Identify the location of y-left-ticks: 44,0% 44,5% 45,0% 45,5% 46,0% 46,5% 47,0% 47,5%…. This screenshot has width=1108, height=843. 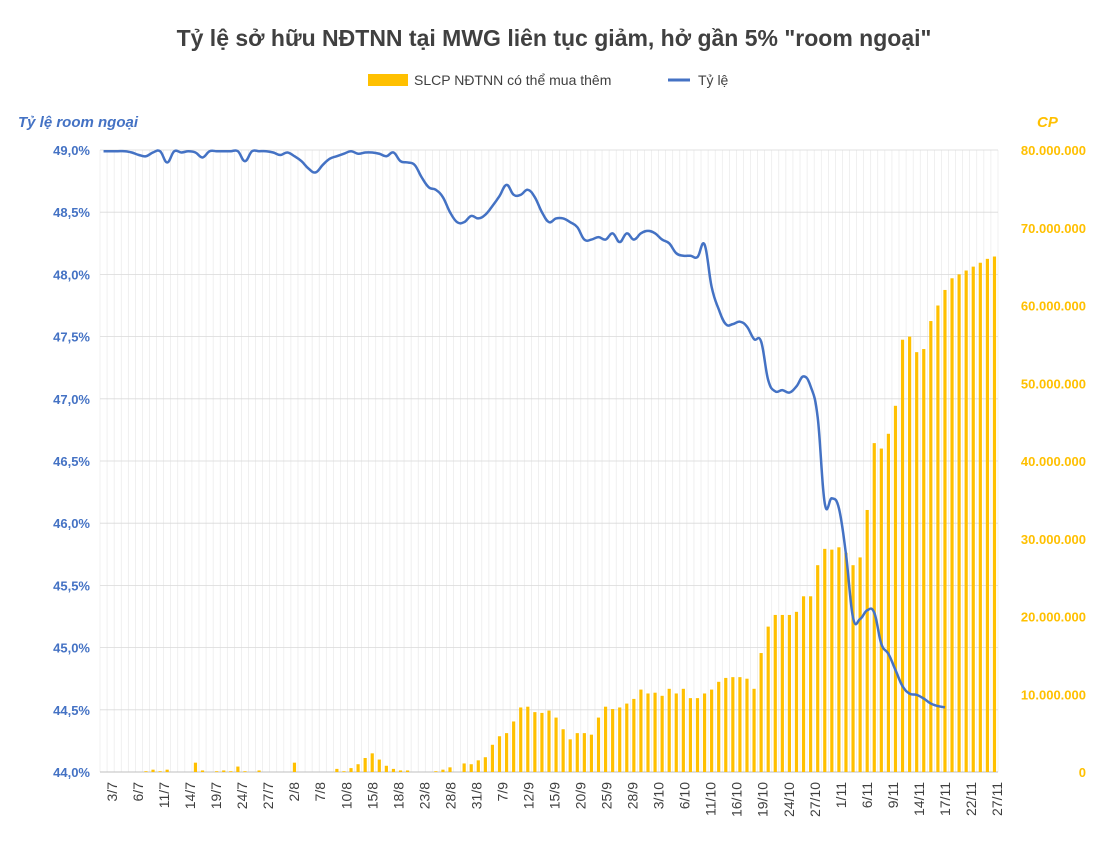
(71, 461).